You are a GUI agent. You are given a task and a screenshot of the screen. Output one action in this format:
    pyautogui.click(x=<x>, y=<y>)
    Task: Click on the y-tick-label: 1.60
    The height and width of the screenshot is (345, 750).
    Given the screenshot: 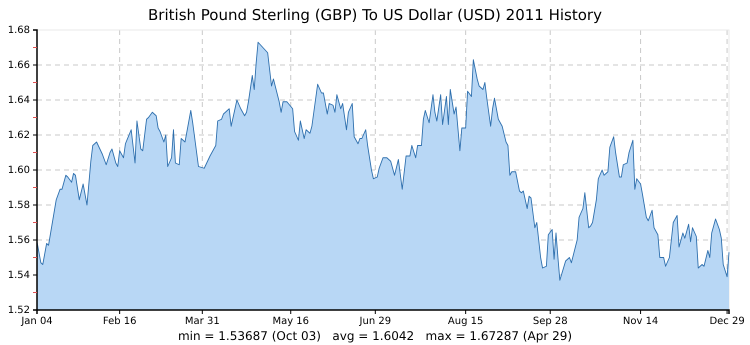 What is the action you would take?
    pyautogui.click(x=19, y=170)
    